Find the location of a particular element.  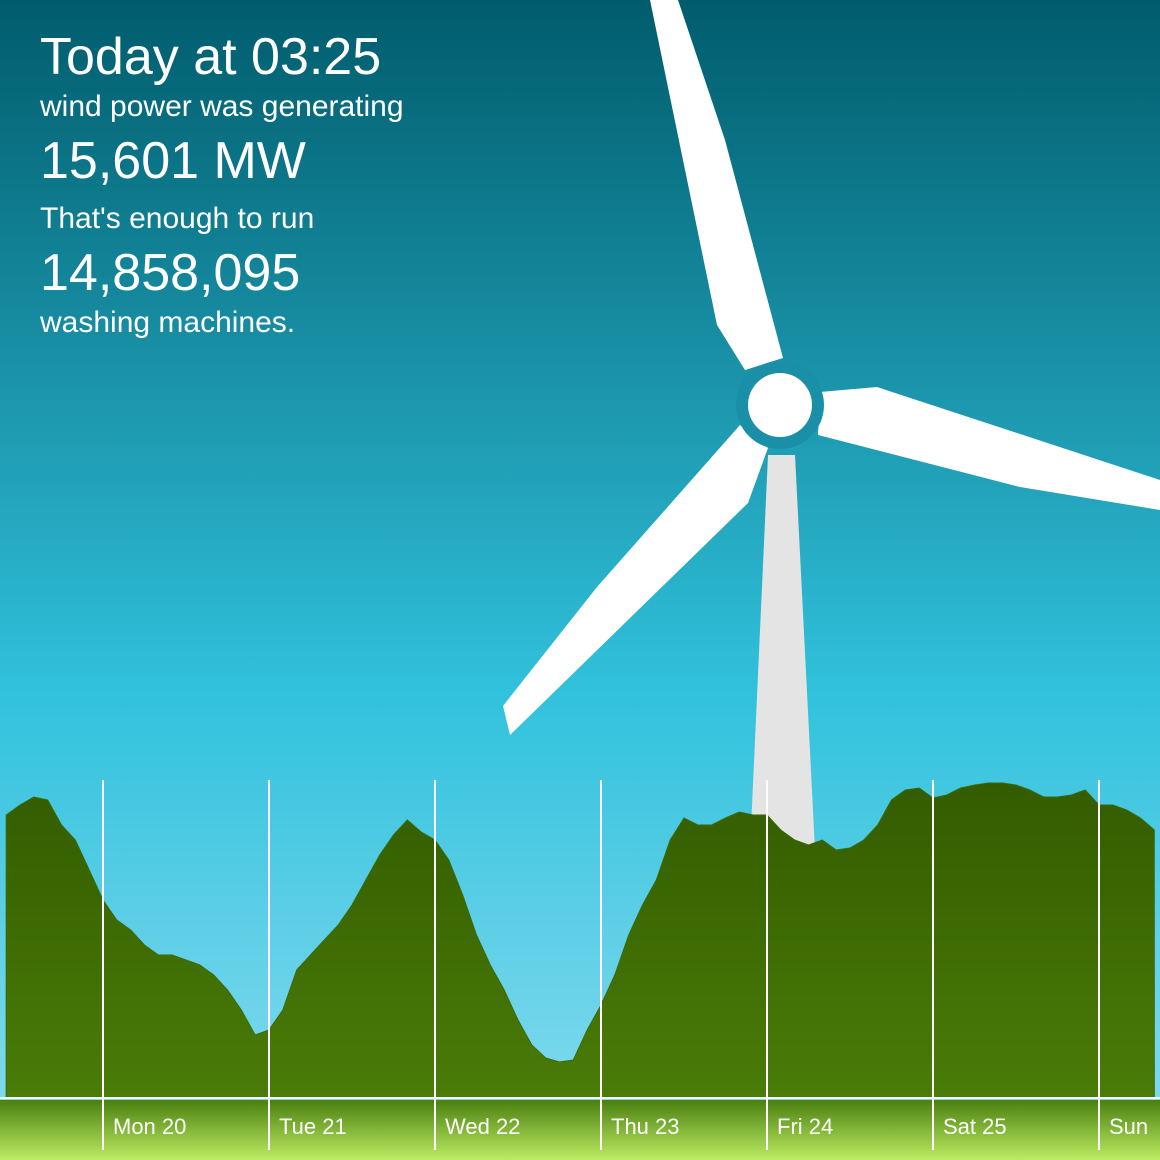

tower is located at coordinates (782, 652).